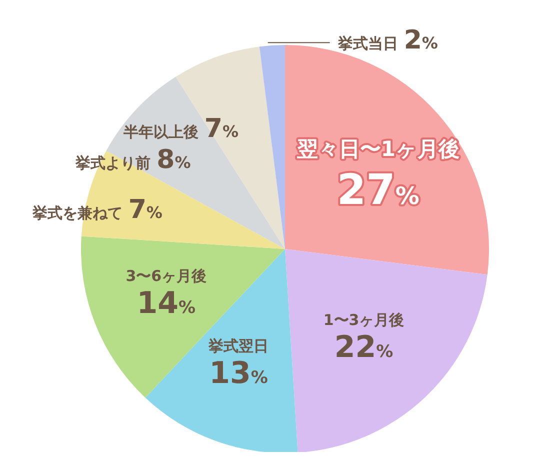 The height and width of the screenshot is (460, 560). I want to click on data-label: 8%, so click(173, 160).